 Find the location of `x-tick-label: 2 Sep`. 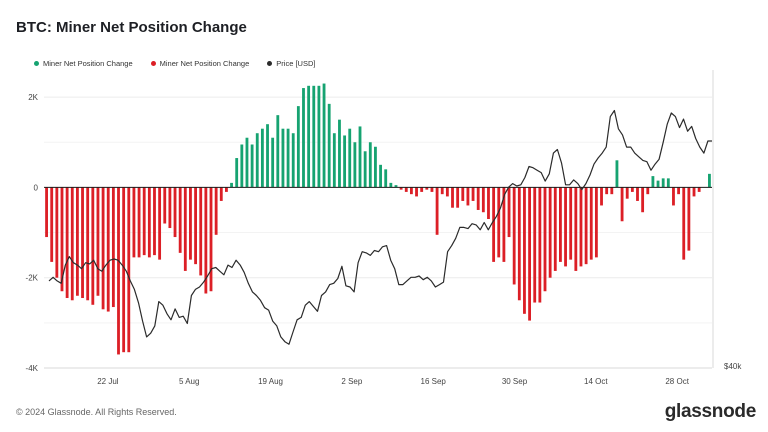

x-tick-label: 2 Sep is located at coordinates (351, 381).